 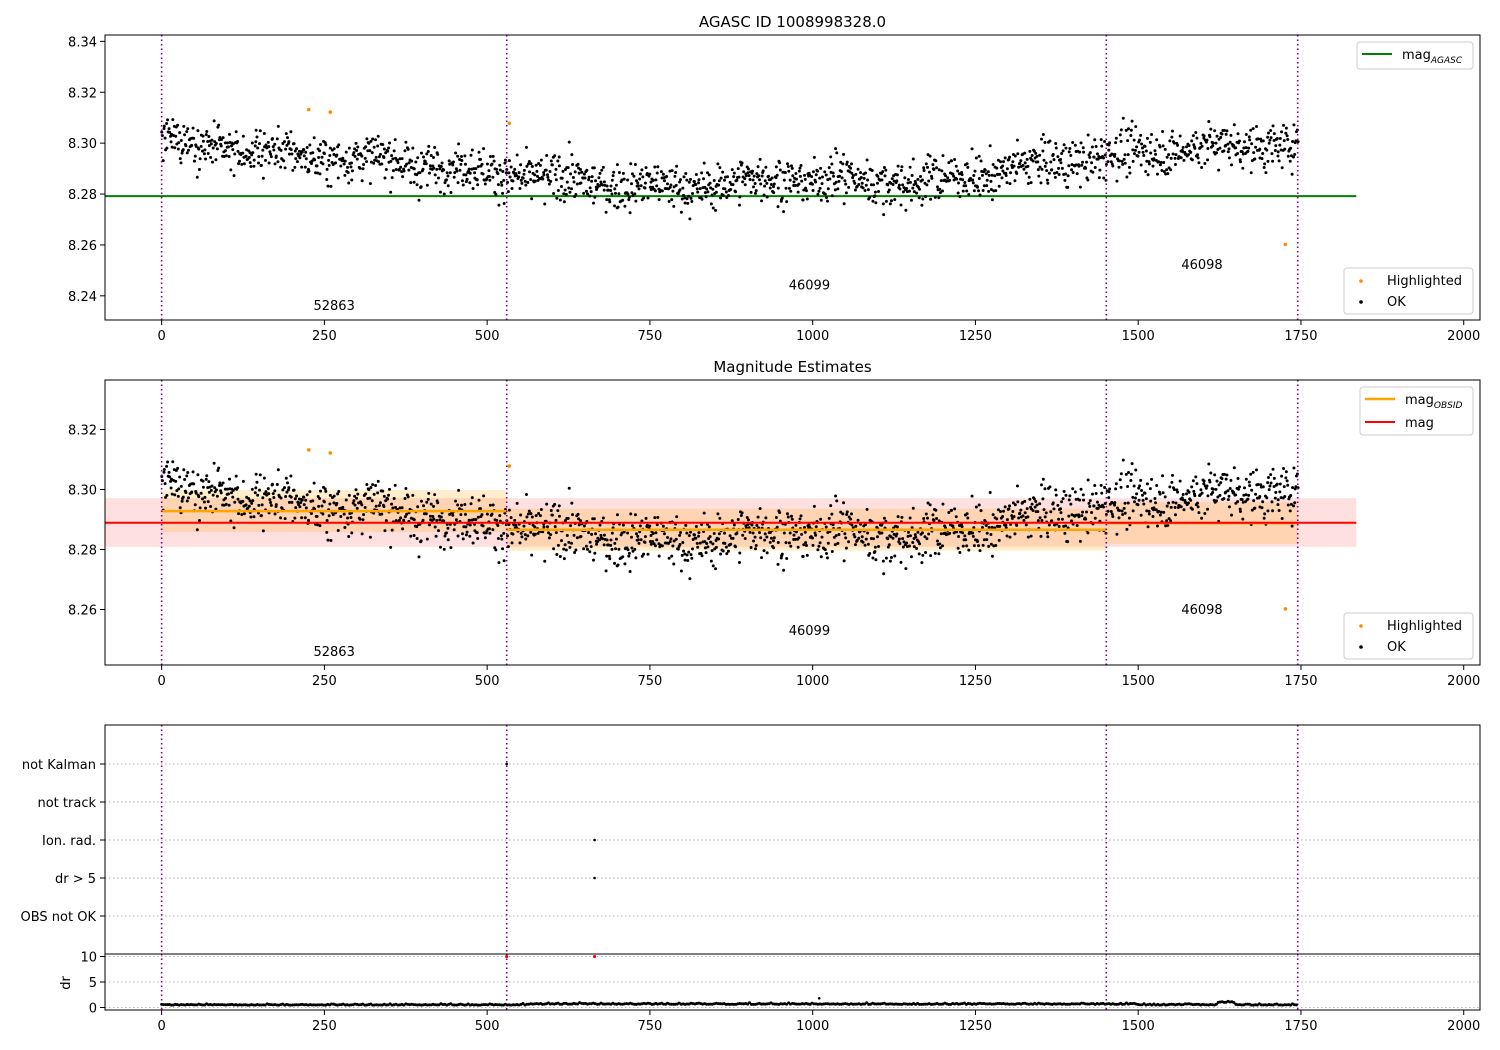 I want to click on x-tick-label: 250, so click(x=324, y=1026).